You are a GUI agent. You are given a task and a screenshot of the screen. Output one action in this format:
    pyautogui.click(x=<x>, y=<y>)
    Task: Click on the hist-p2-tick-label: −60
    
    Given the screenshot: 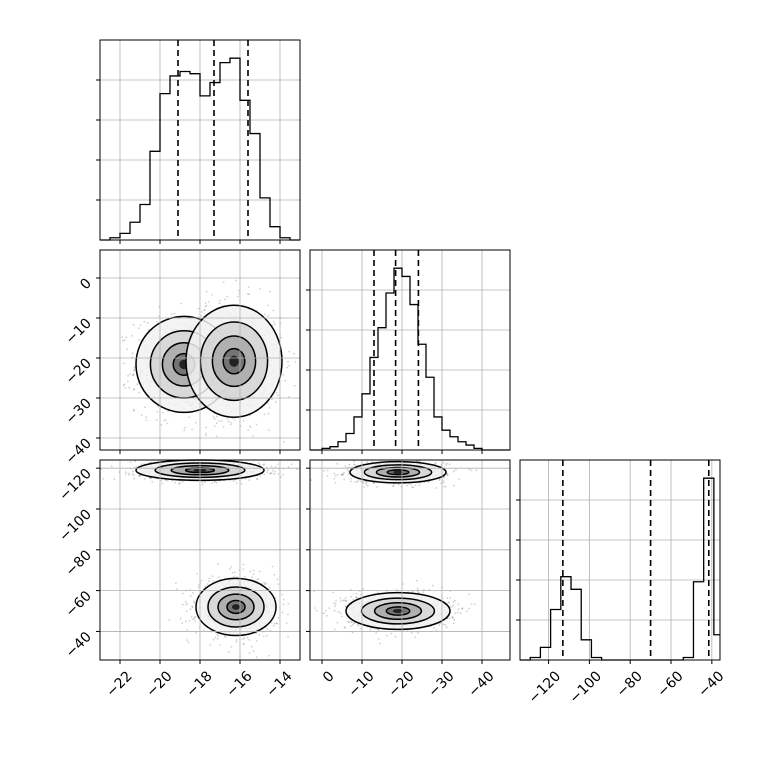 What is the action you would take?
    pyautogui.click(x=670, y=684)
    